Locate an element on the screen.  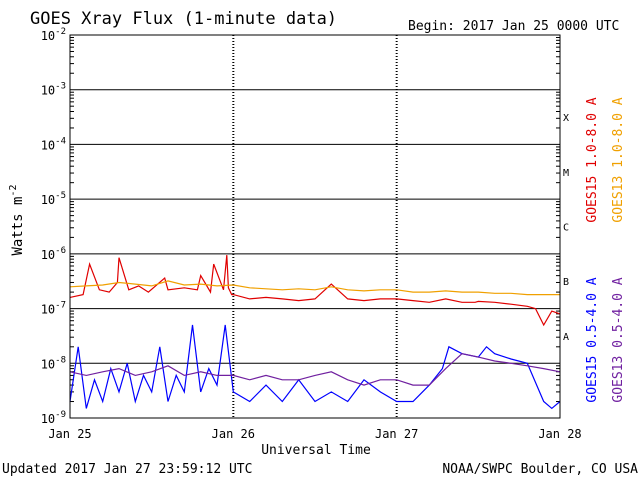
flare-class-label: C is located at coordinates (566, 228).